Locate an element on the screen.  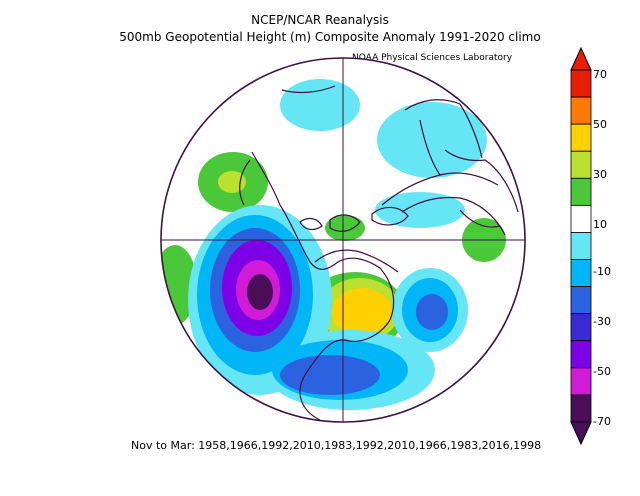
colorbar-label: 70 is located at coordinates (600, 74).